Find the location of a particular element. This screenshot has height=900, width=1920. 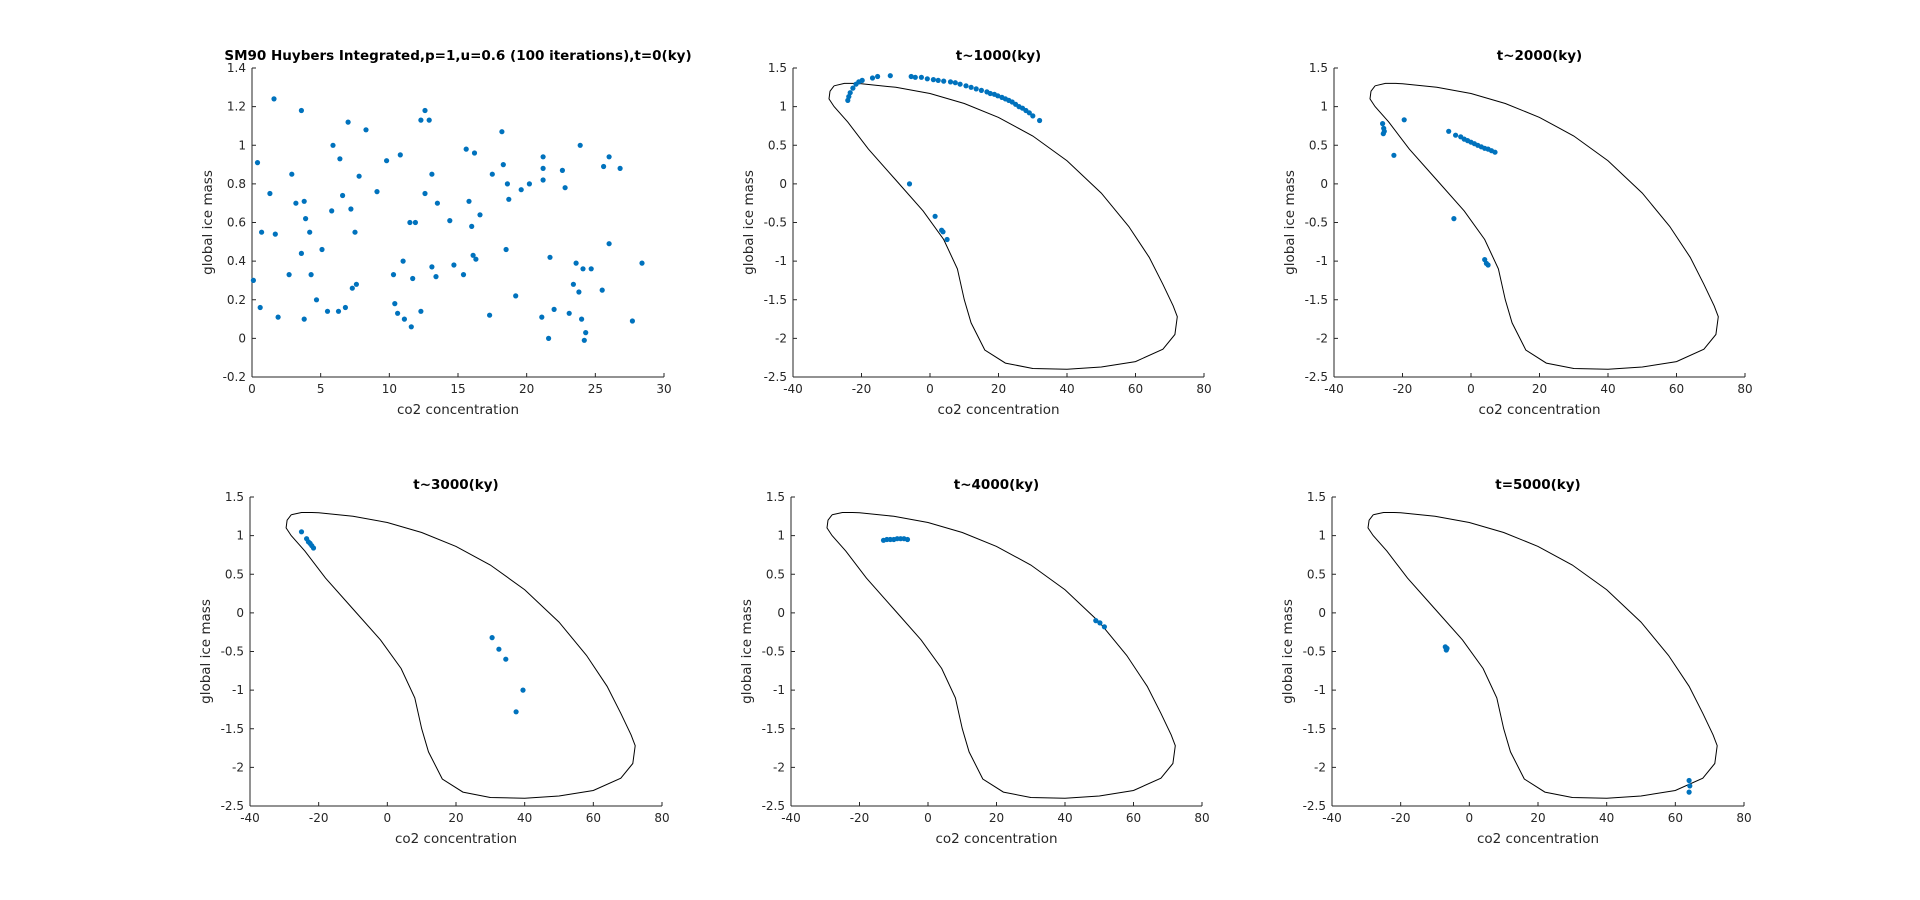

chart-title: t~1000(ky) is located at coordinates (998, 56).